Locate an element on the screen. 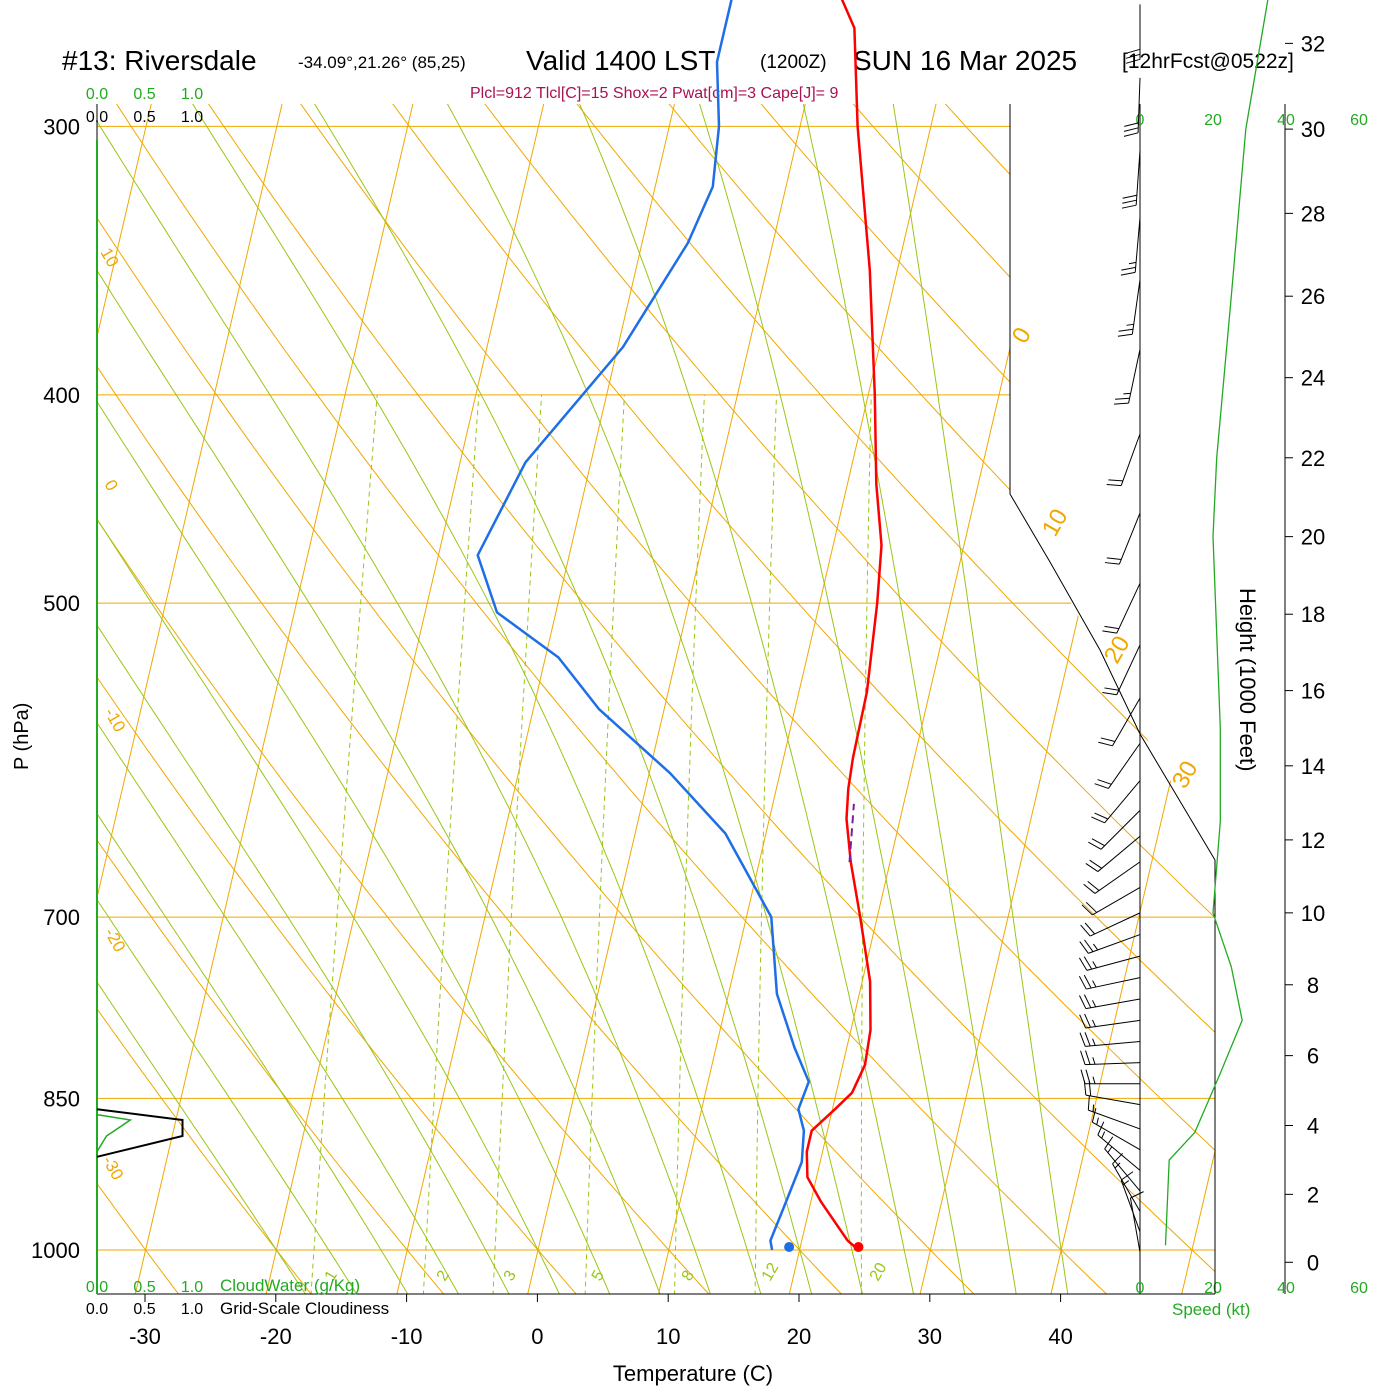 This screenshot has width=1400, height=1400. cloudiness-tick-bottom: 0.0 is located at coordinates (97, 1309).